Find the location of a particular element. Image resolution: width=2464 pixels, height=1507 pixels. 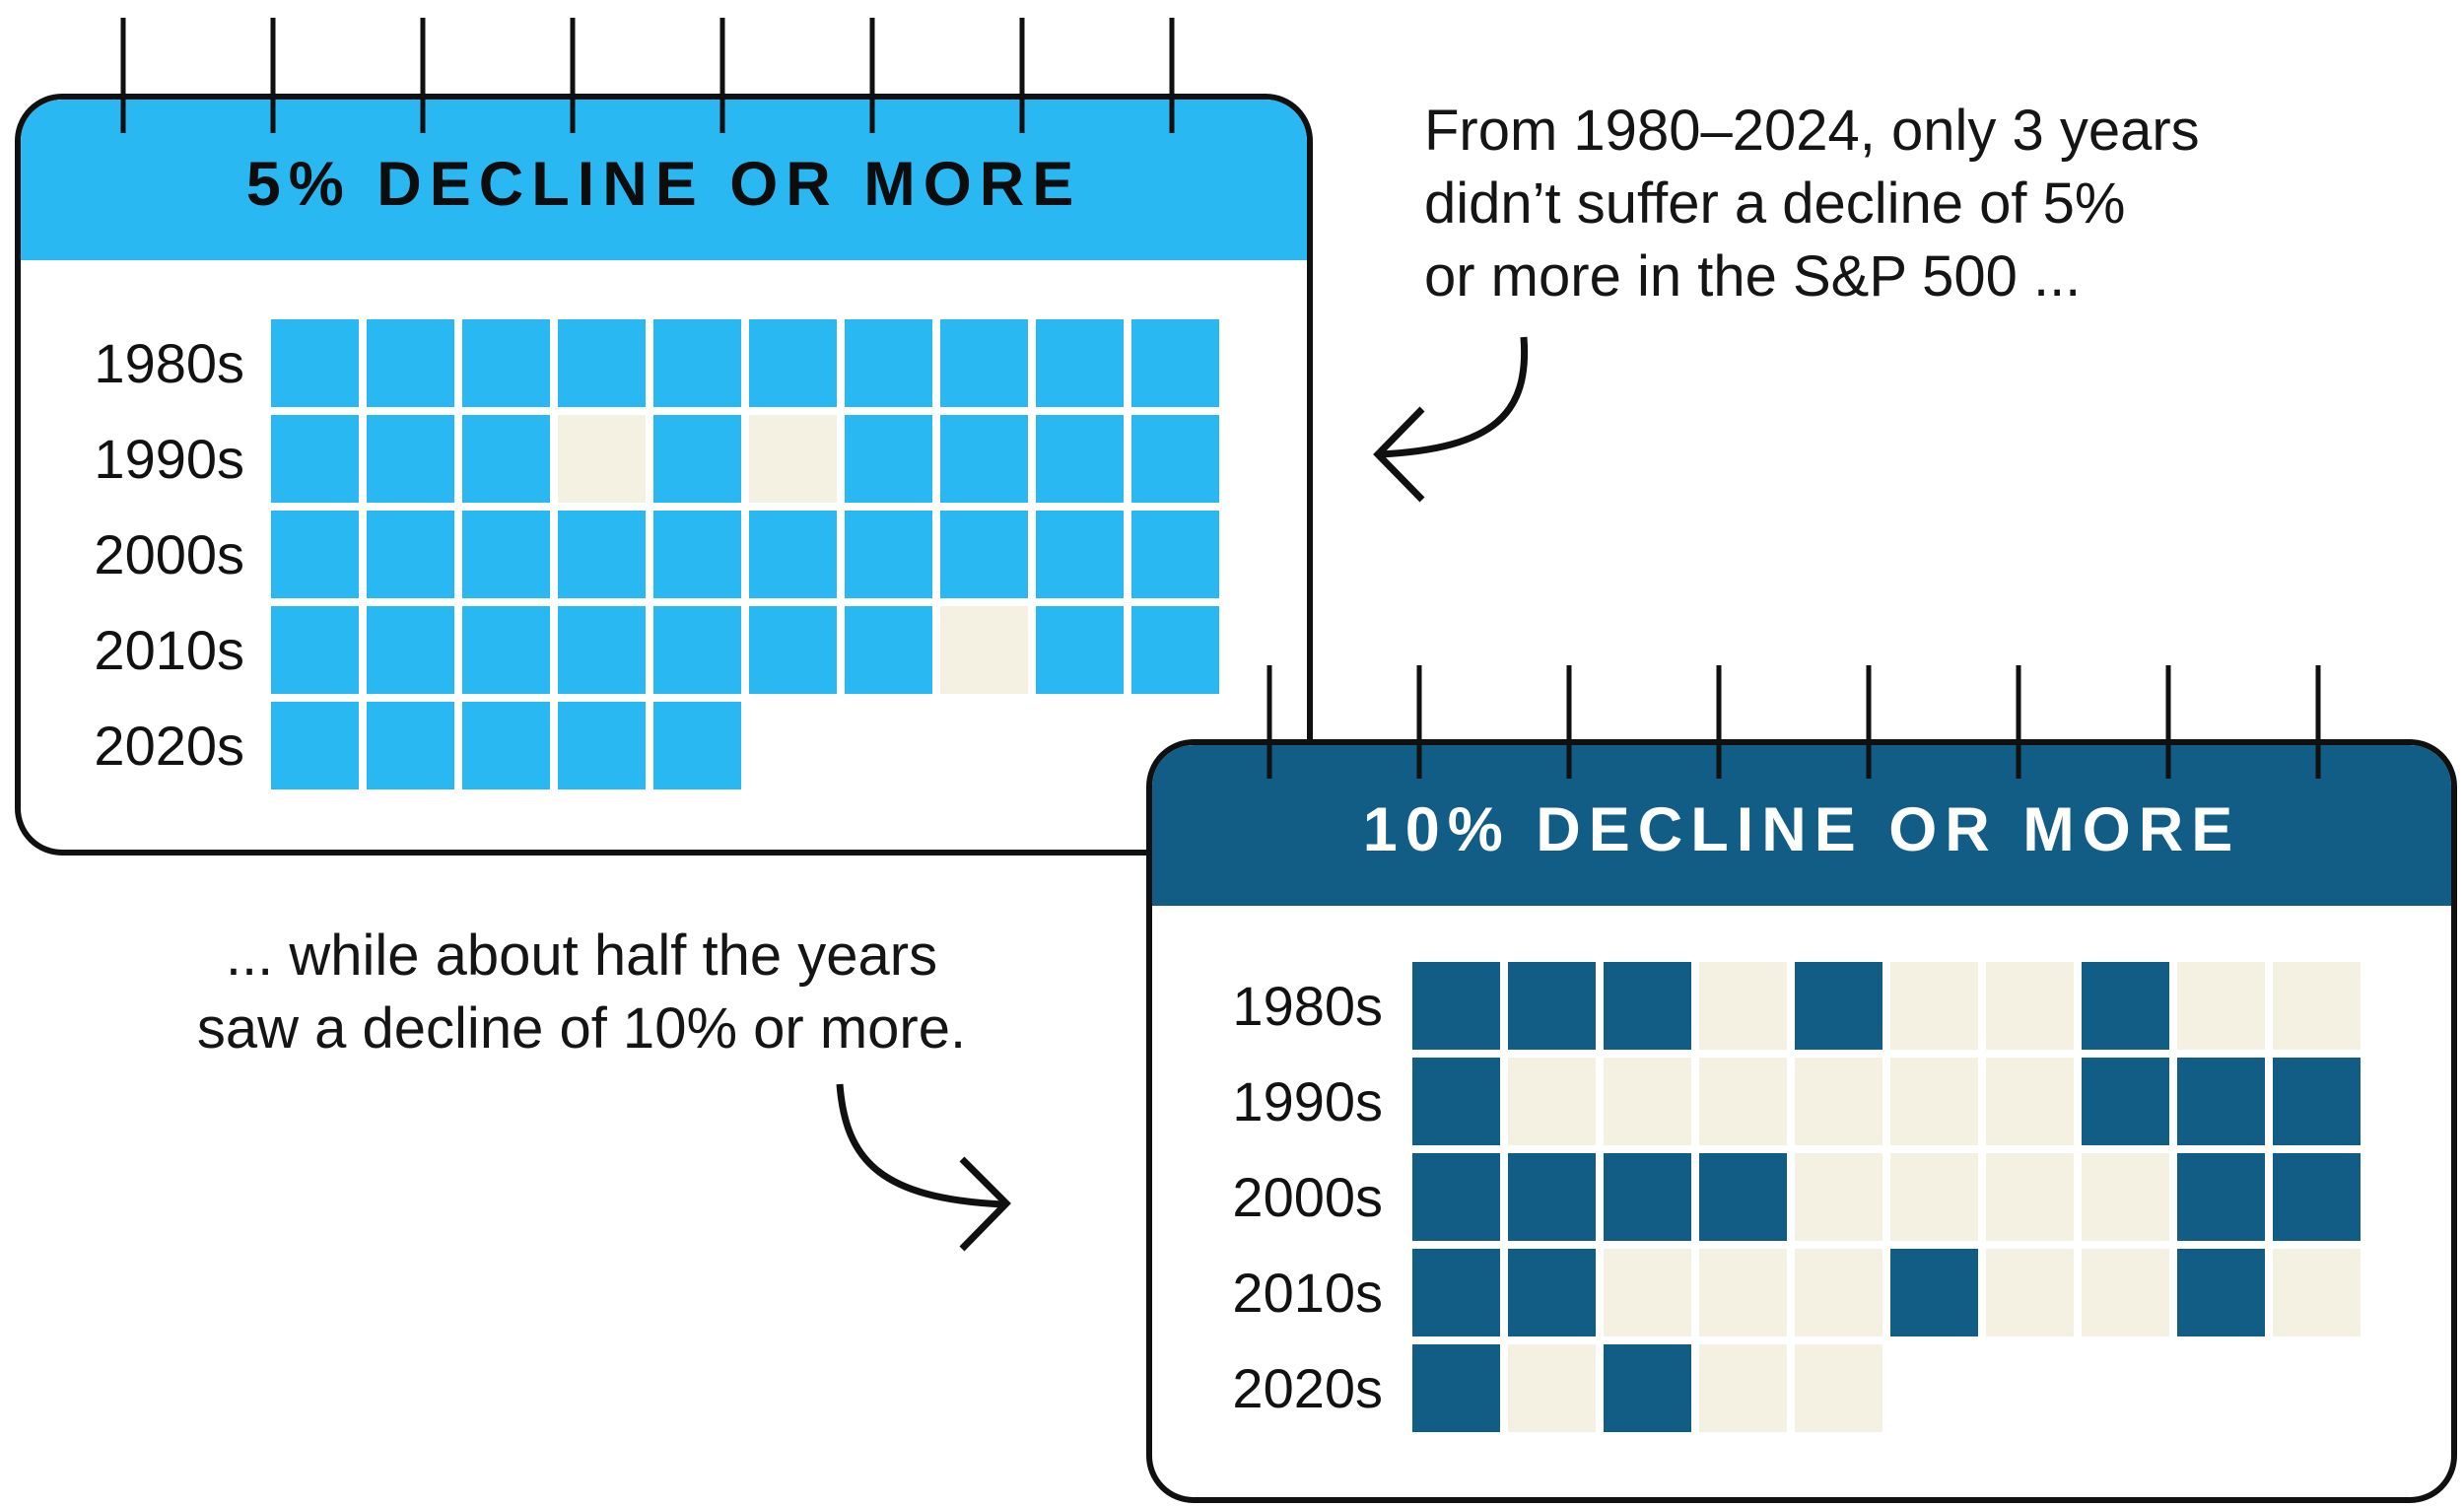

note-5pct-line-1: From 1980–2024, only 3 years is located at coordinates (1812, 131).